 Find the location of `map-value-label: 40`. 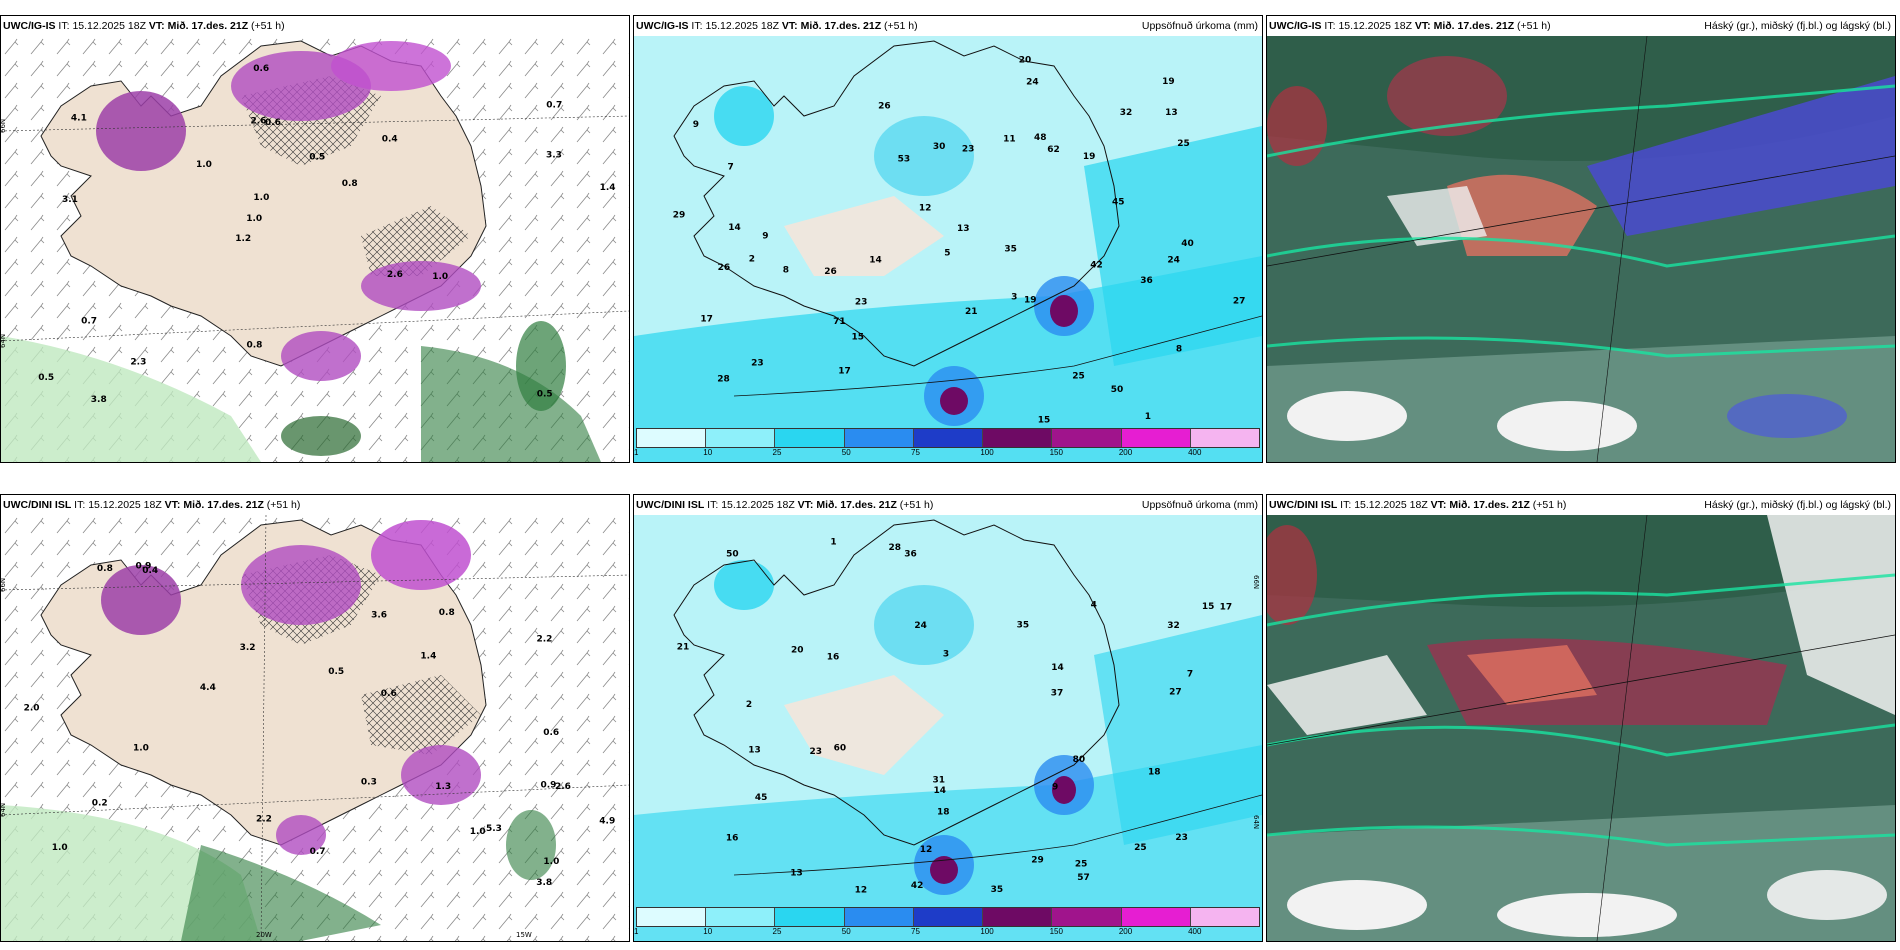

map-value-label: 40 is located at coordinates (1187, 244).